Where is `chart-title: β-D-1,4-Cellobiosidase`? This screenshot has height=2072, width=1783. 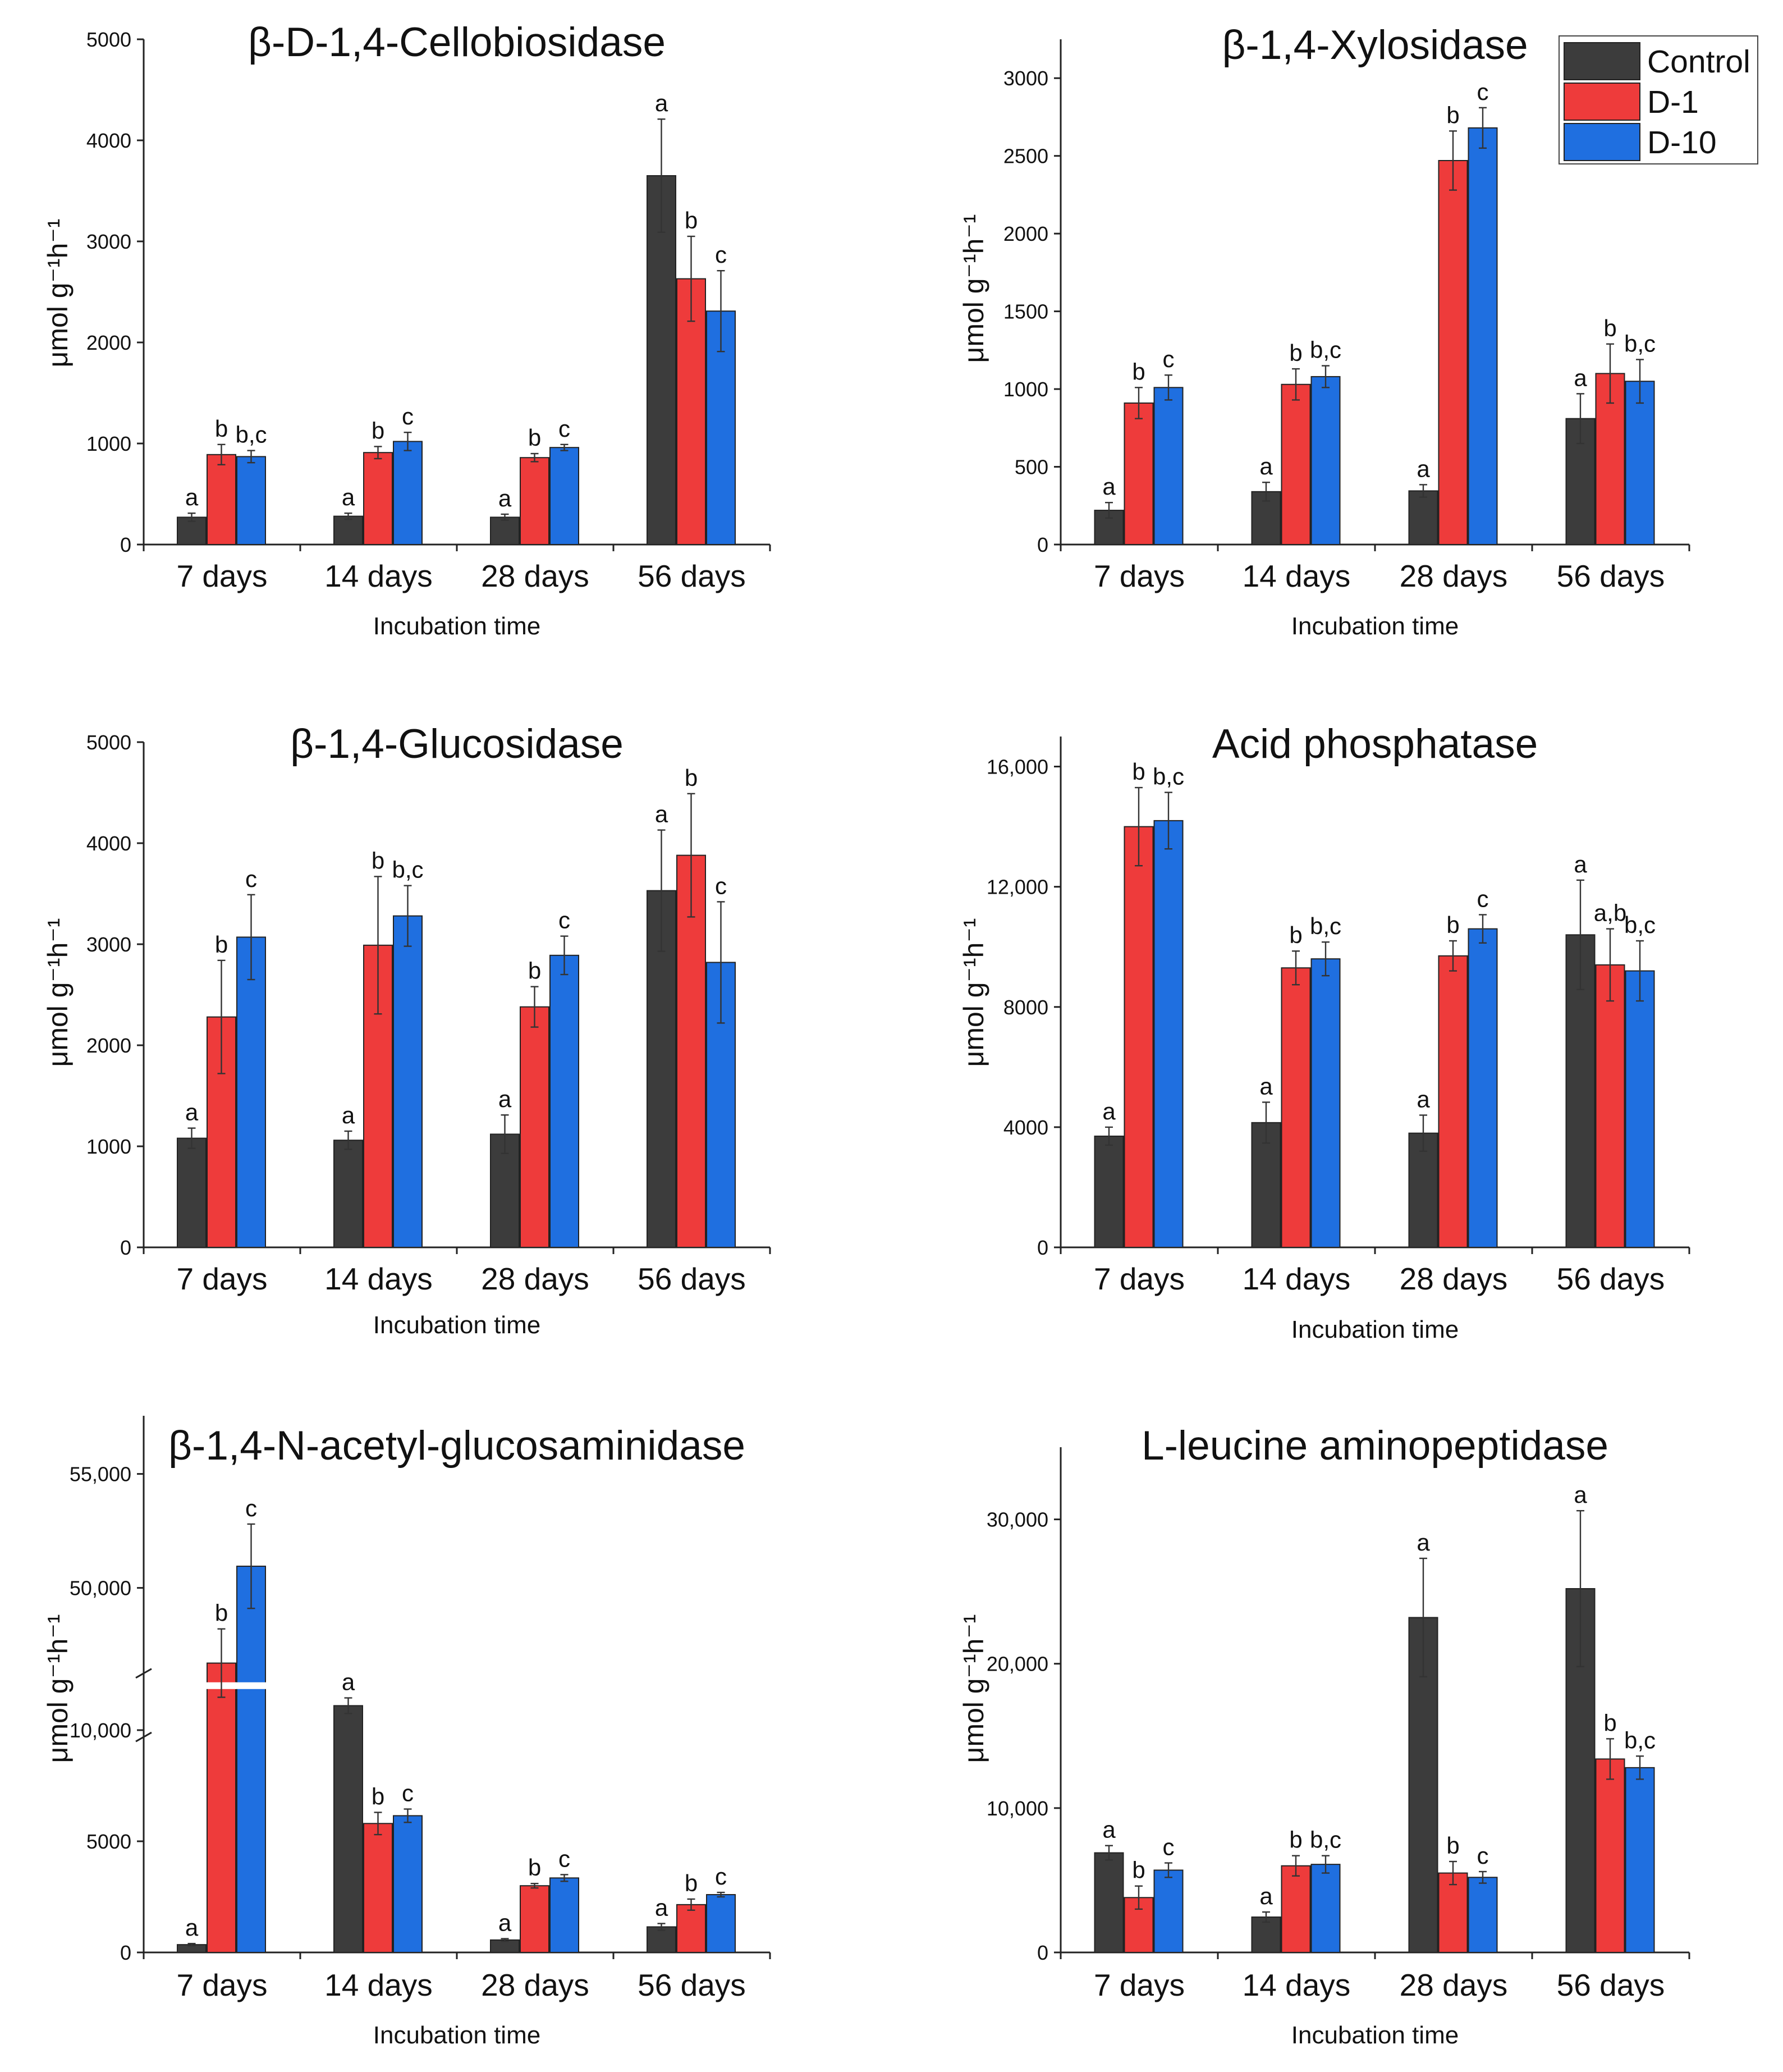
chart-title: β-D-1,4-Cellobiosidase is located at coordinates (457, 42).